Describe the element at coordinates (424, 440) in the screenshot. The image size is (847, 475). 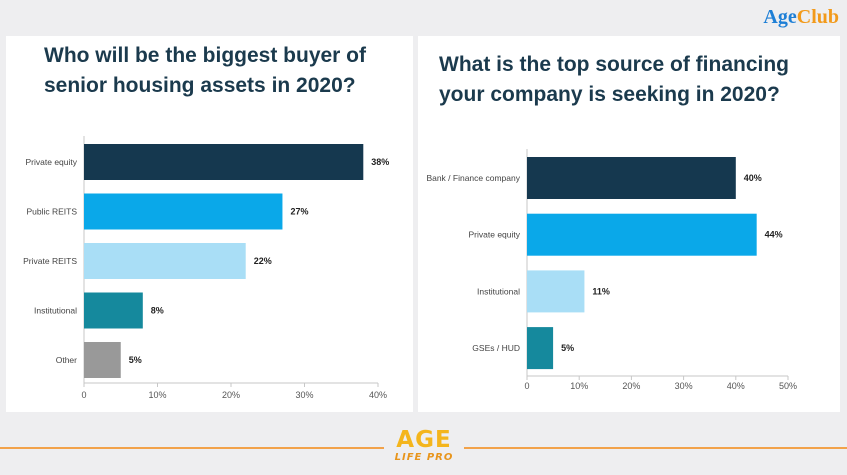
I see `logo-line-1: AGE` at that location.